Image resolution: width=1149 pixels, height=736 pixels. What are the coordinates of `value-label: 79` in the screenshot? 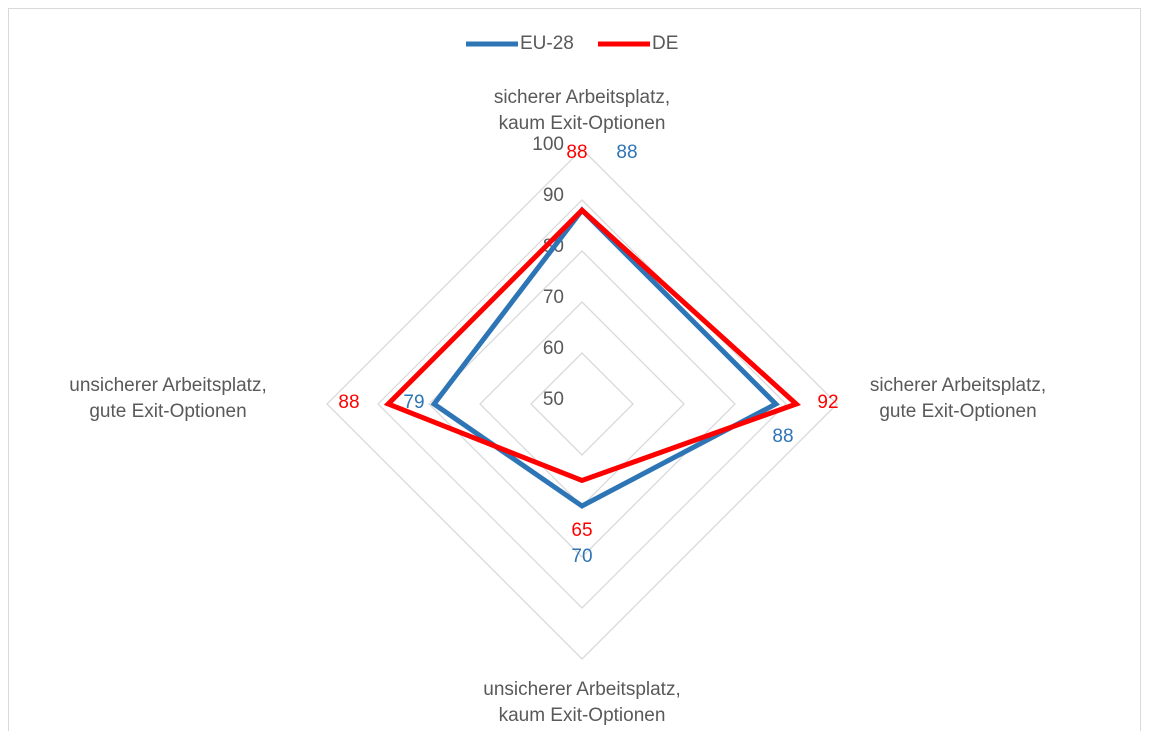 It's located at (413, 402).